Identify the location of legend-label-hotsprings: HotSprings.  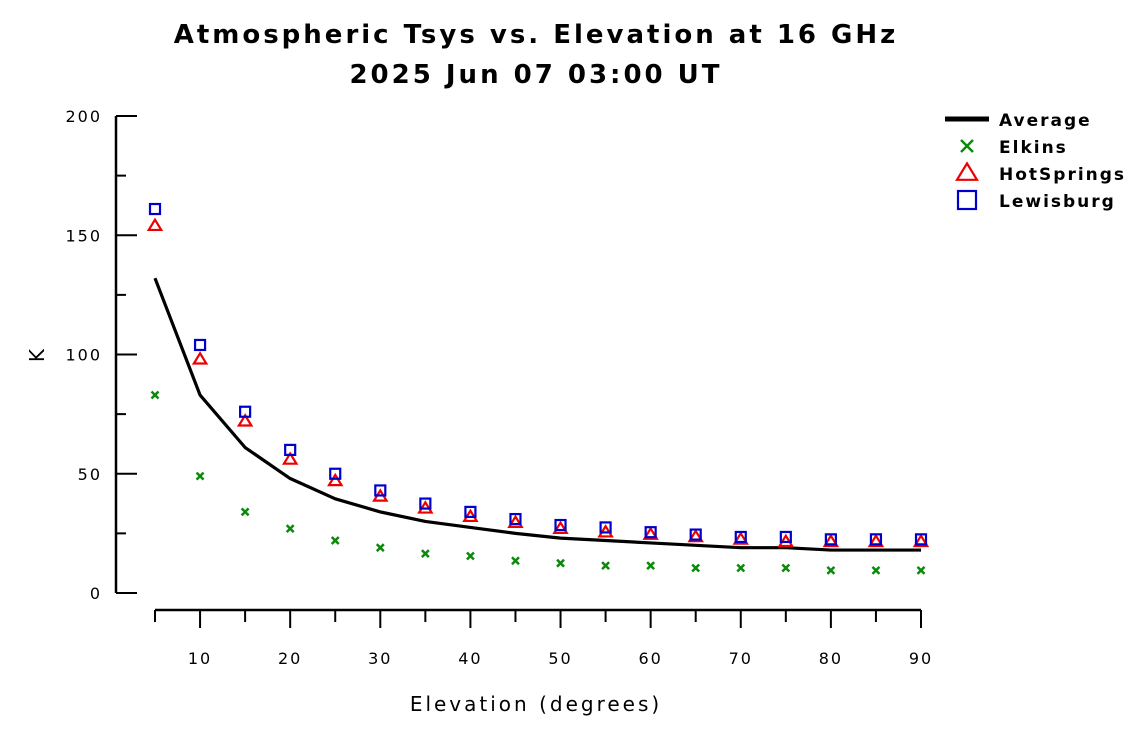
(1062, 175).